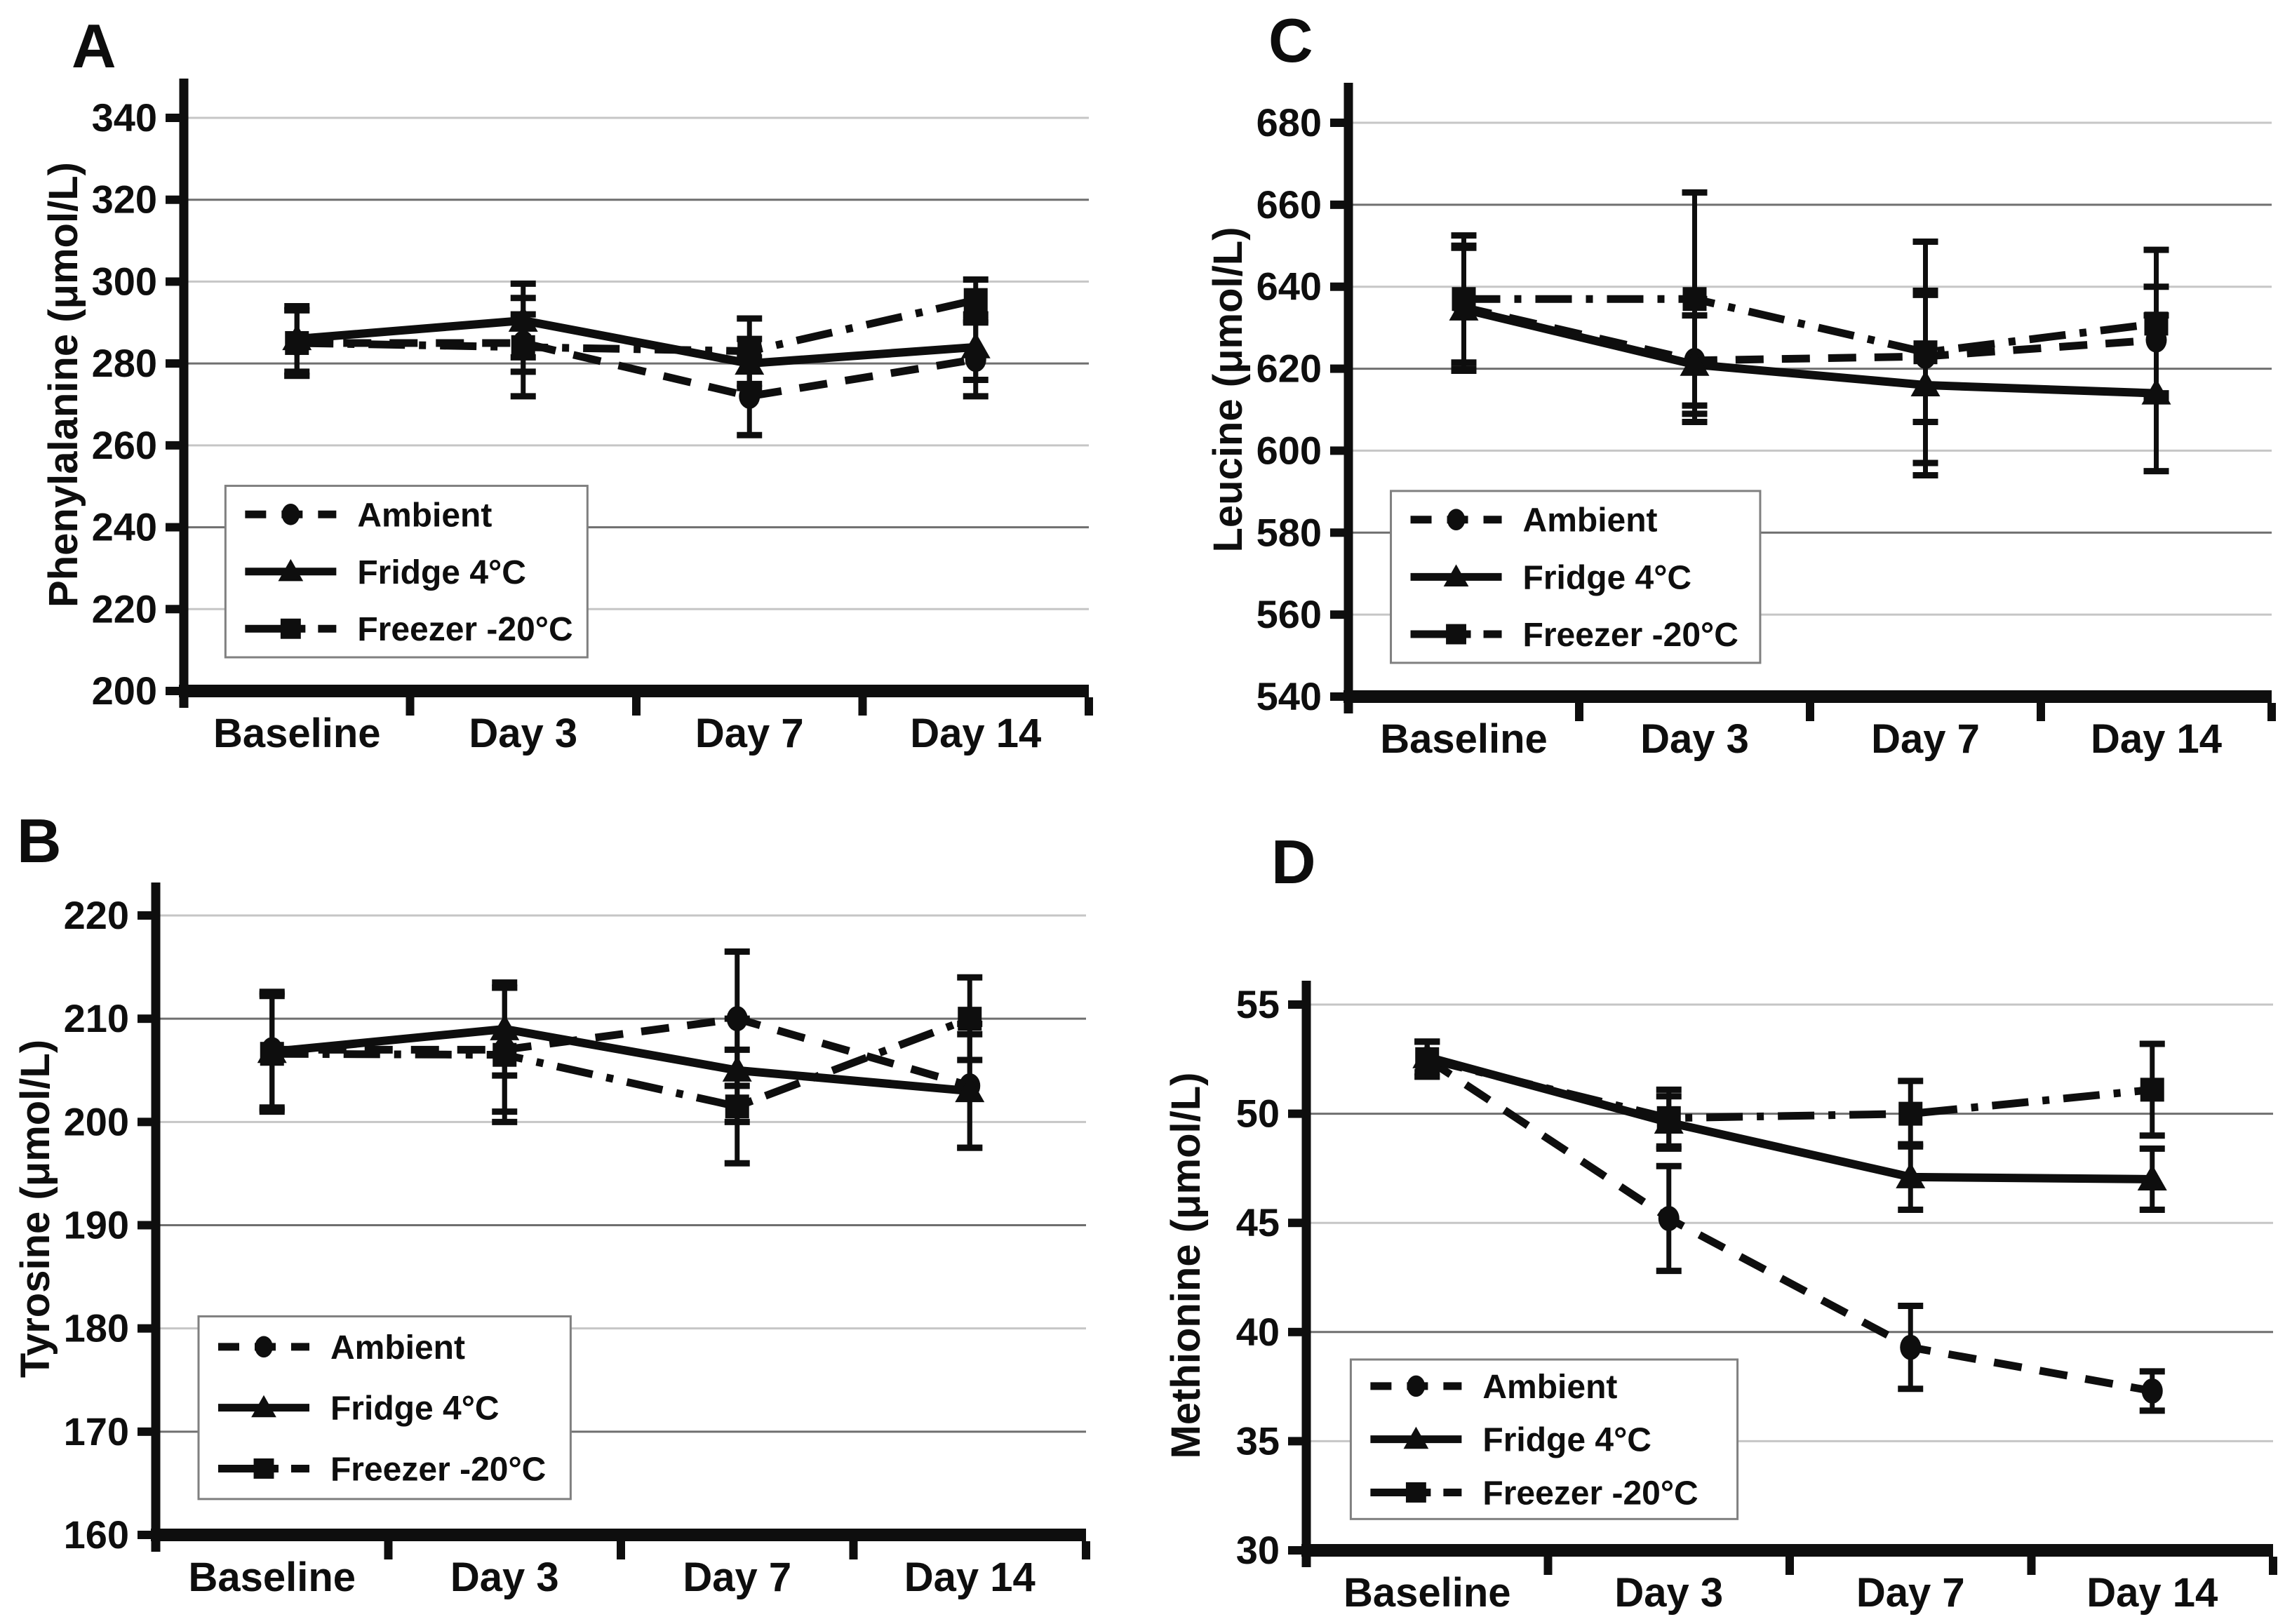  What do you see at coordinates (96, 1431) in the screenshot?
I see `y-tick-label: 170` at bounding box center [96, 1431].